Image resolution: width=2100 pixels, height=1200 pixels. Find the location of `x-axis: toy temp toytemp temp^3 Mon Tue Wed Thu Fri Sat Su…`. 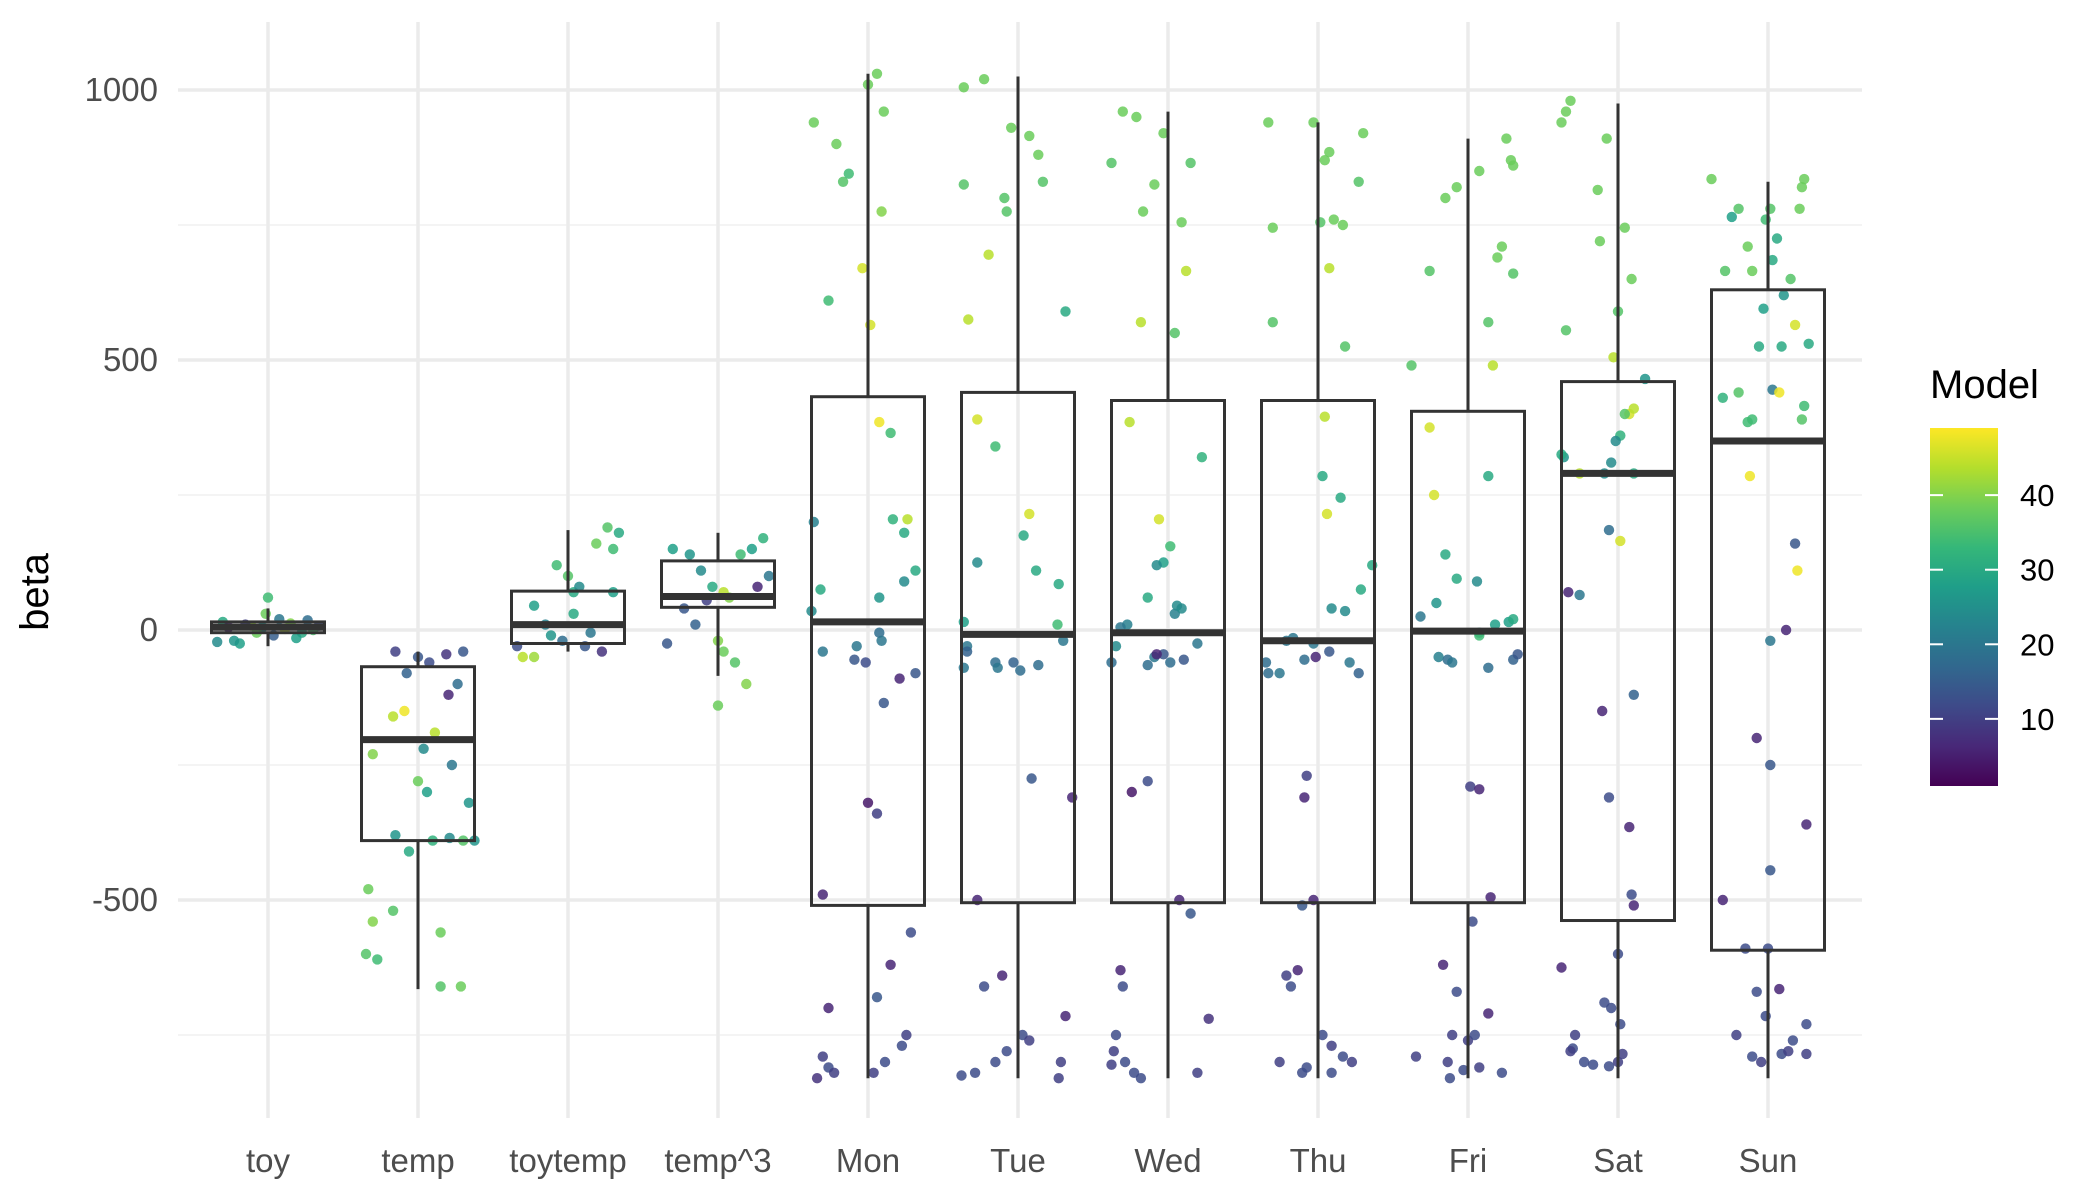

x-axis: toy temp toytemp temp^3 Mon Tue Wed Thu Fri Sat Su… is located at coordinates (1021, 1160).